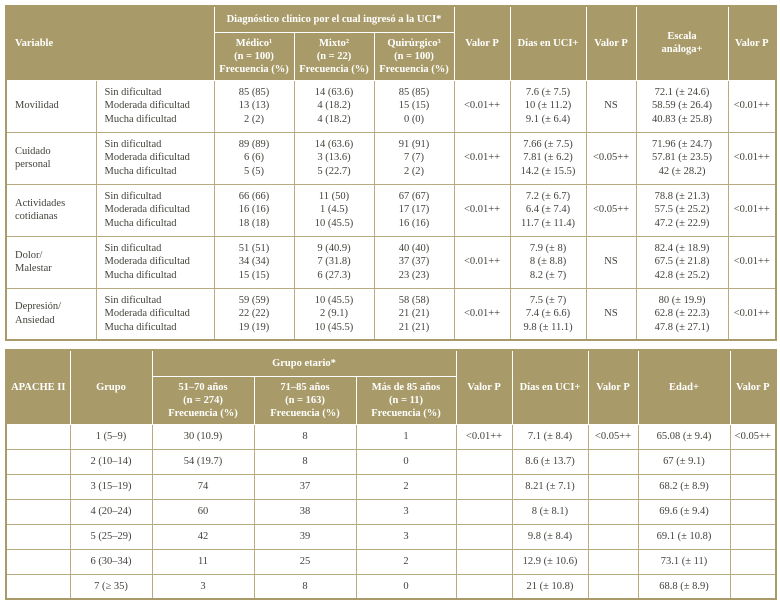 This screenshot has height=610, width=780. I want to click on col-header-age-over-85: Más de 85 años (n = 11) Frecuencia (%), so click(406, 400).